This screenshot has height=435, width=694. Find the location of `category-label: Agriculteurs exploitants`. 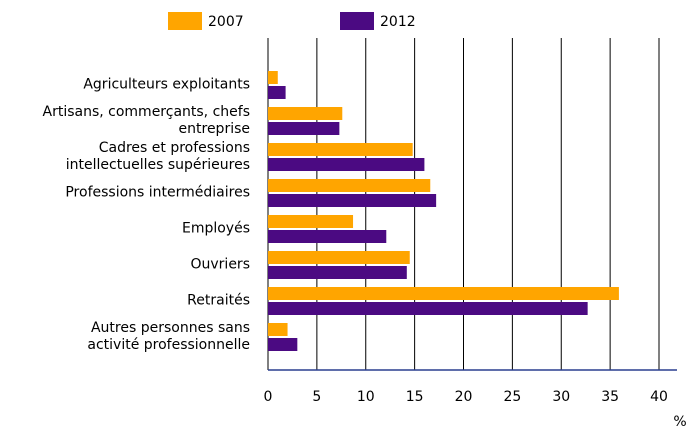

category-label: Agriculteurs exploitants is located at coordinates (166, 84).